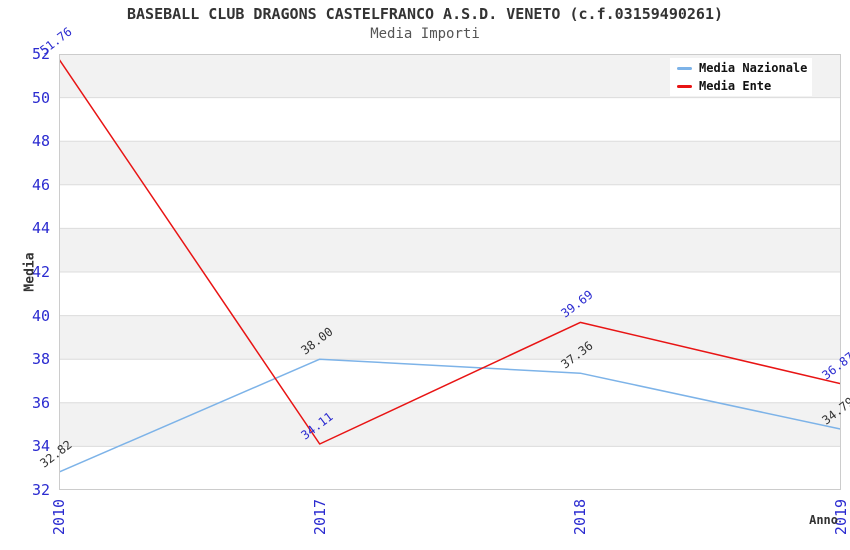  Describe the element at coordinates (40, 228) in the screenshot. I see `y-tick-label: 44` at that location.